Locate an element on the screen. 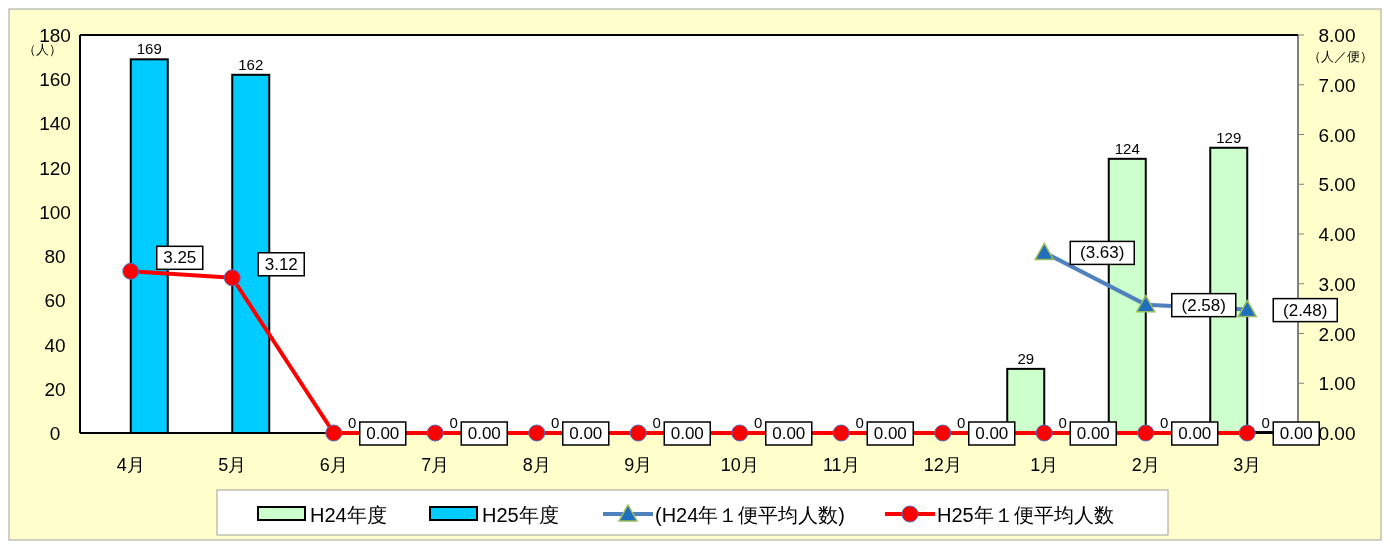  y-tick-label: 20 is located at coordinates (55, 389).